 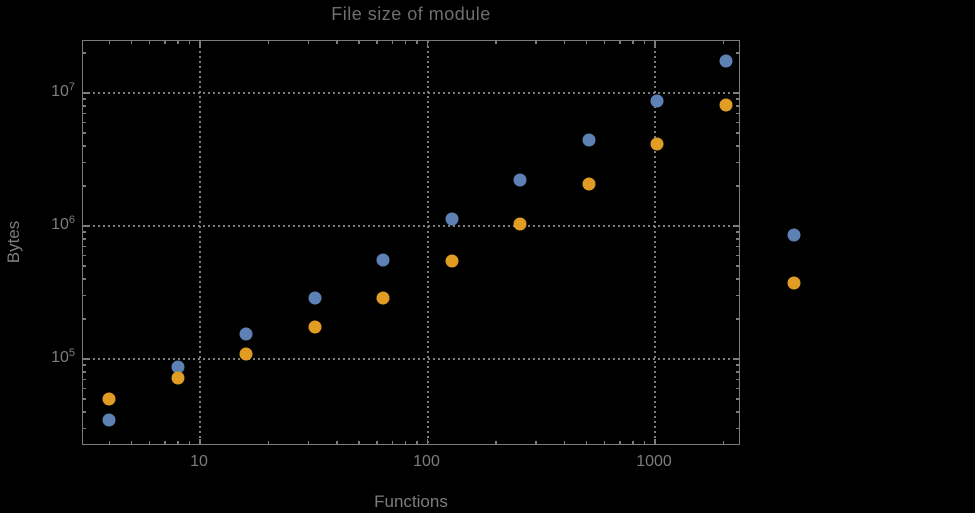 What do you see at coordinates (736, 226) in the screenshot?
I see `y-major-tick-right` at bounding box center [736, 226].